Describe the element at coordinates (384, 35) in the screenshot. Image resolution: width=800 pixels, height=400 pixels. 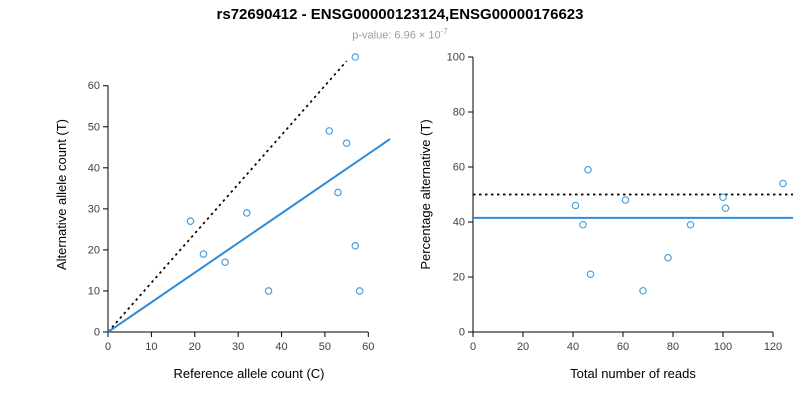
I see `p-value-text: p-value: 6.96` at that location.